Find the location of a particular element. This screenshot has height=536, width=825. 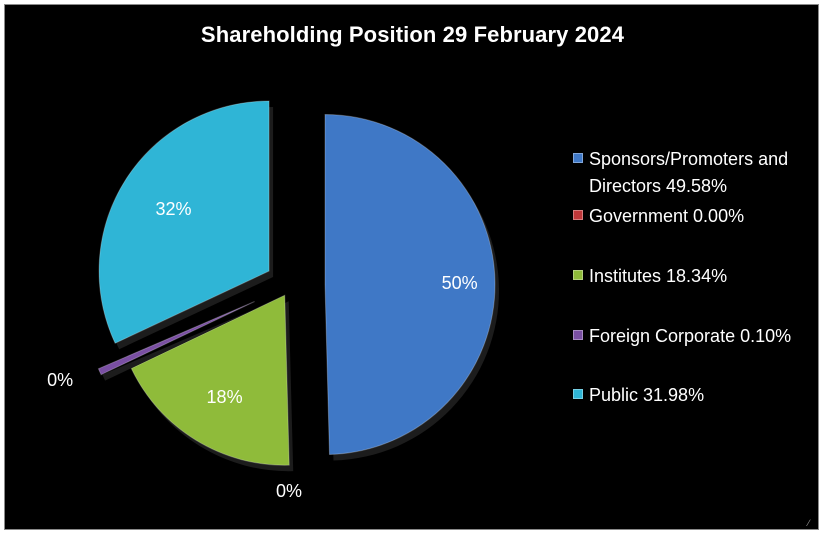

legend-item-sponsors: Sponsors/Promoters and Directors 49.58% is located at coordinates (695, 173).